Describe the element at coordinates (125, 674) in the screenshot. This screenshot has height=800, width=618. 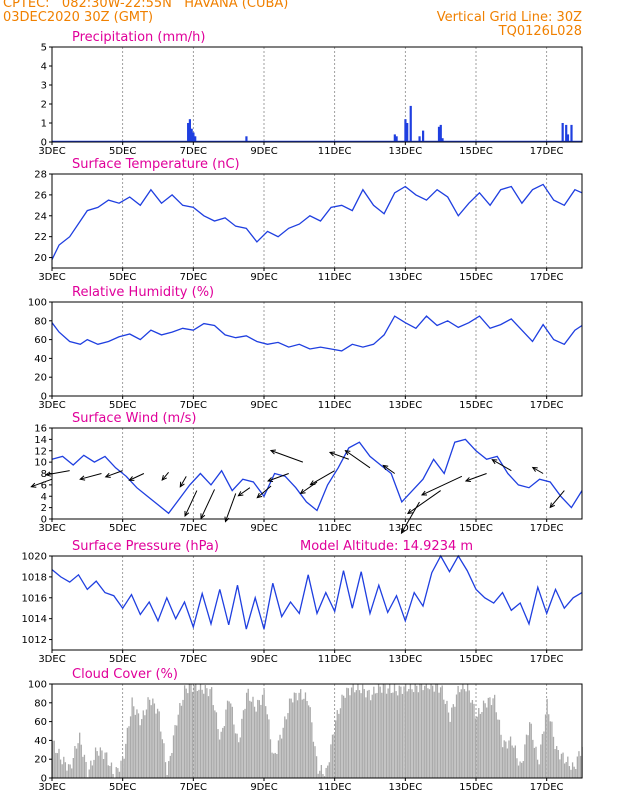
I see `cloud-cover-title: Cloud Cover (%)` at that location.